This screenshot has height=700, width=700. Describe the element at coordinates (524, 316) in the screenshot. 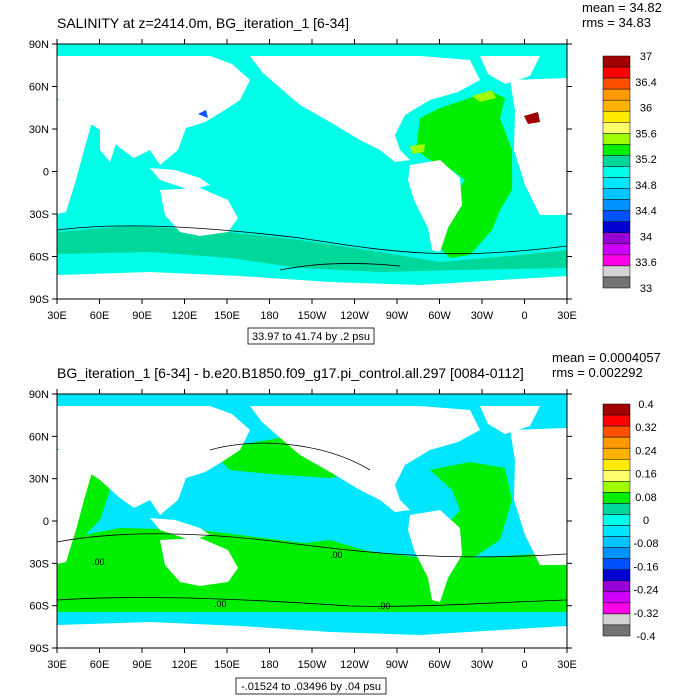

I see `x-tick-label: 0` at that location.